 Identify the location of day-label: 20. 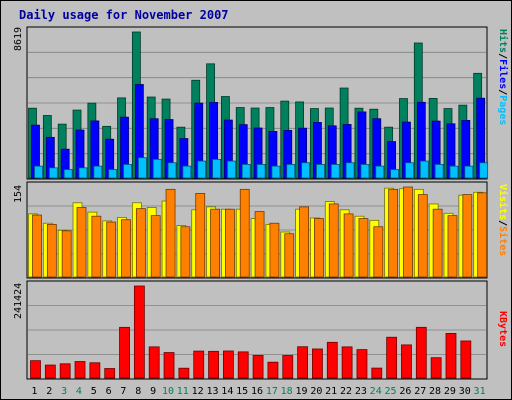
(316, 391).